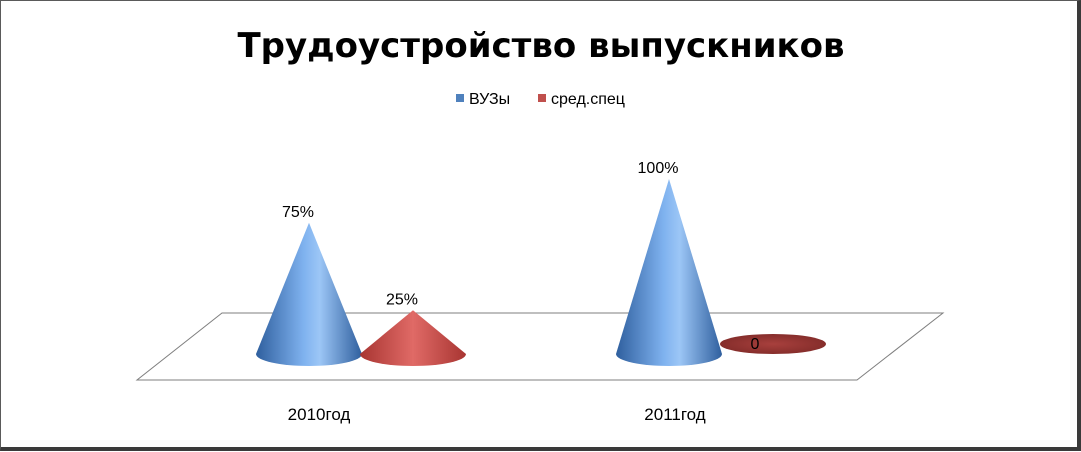  Describe the element at coordinates (540, 46) in the screenshot. I see `chart-title: Трудоустройство выпускников` at that location.